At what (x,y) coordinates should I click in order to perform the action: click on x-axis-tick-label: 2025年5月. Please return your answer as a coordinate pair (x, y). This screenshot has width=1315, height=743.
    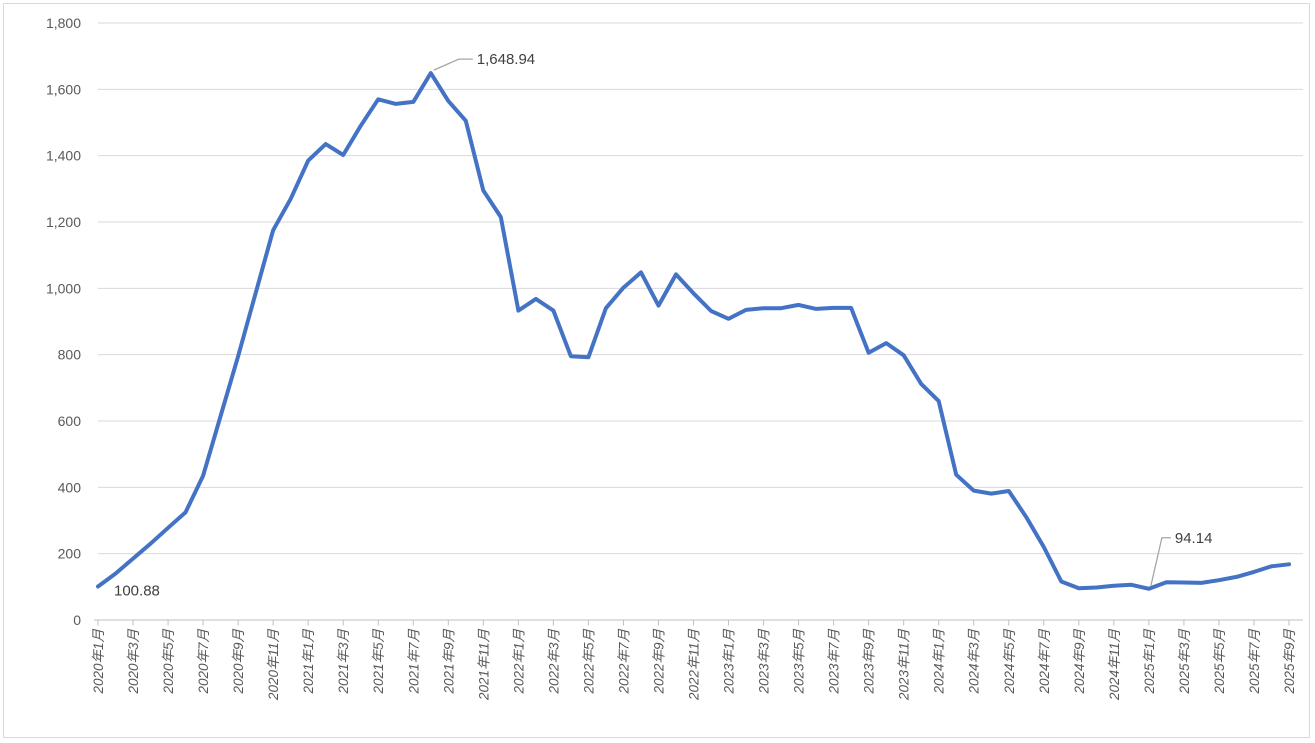
    Looking at the image, I should click on (1219, 662).